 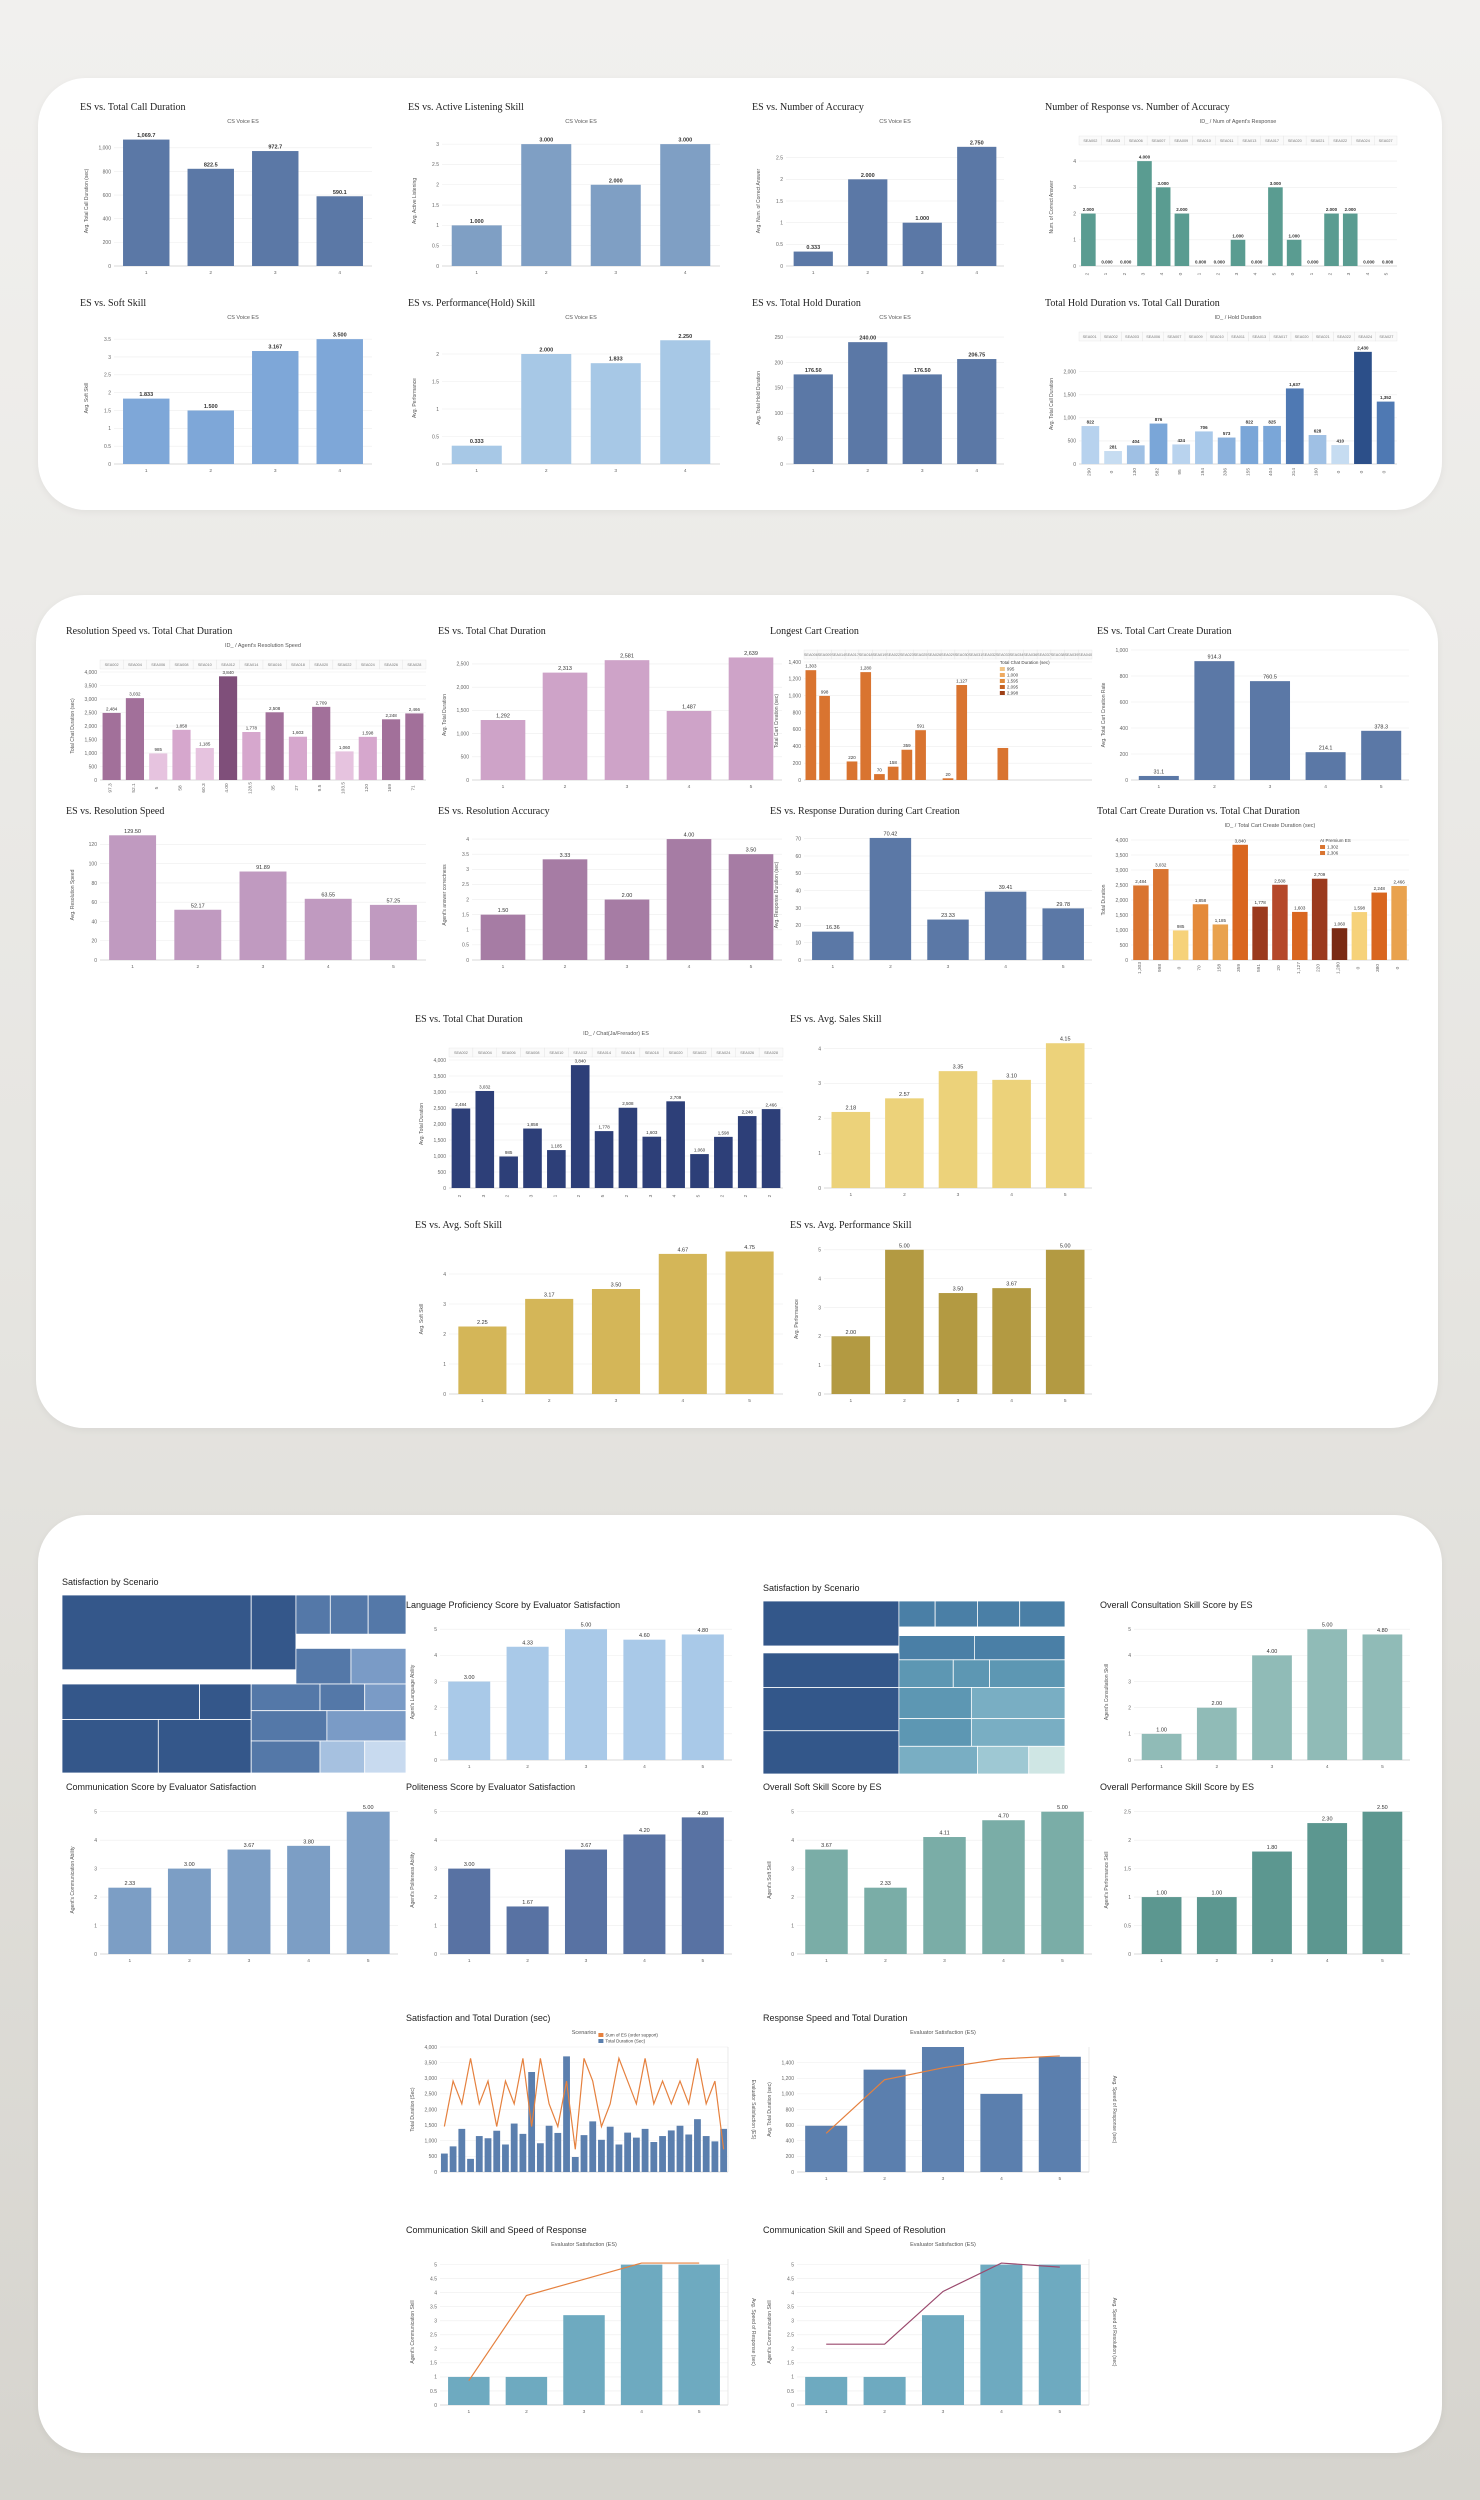 What do you see at coordinates (433, 2279) in the screenshot?
I see `y-tick-label: 4.5` at bounding box center [433, 2279].